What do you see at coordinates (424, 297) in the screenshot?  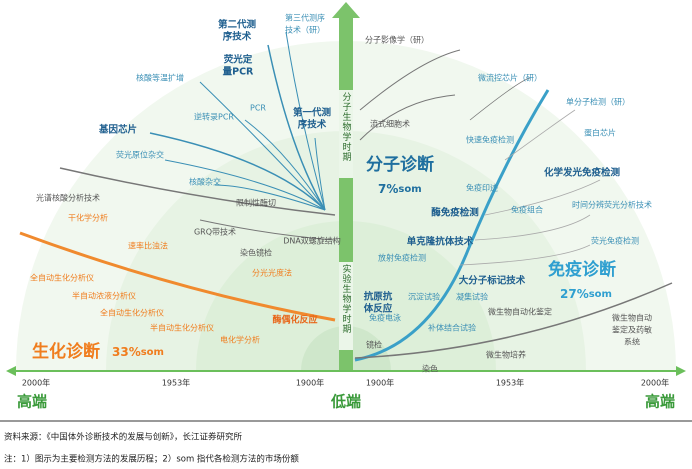 I see `method-label: 沉淀试验` at bounding box center [424, 297].